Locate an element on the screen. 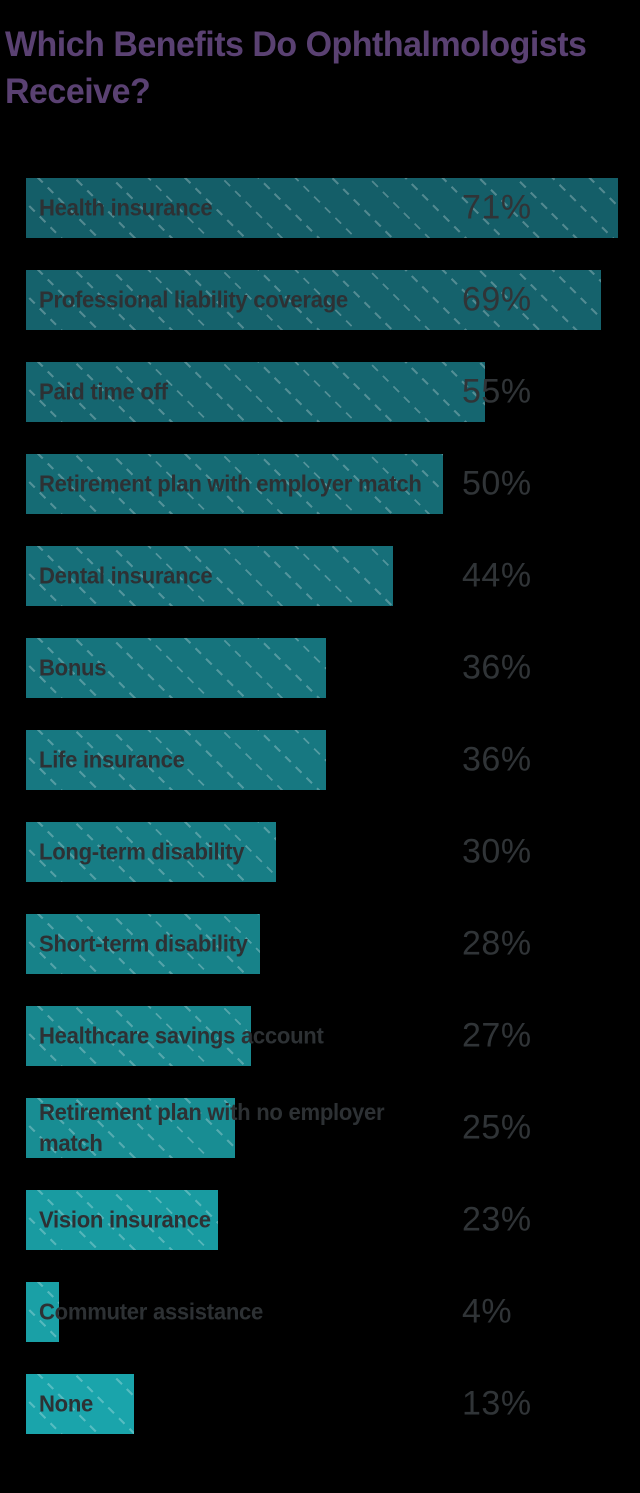 The width and height of the screenshot is (640, 1493). chart-row: Healthcare savings account 27% is located at coordinates (333, 1036).